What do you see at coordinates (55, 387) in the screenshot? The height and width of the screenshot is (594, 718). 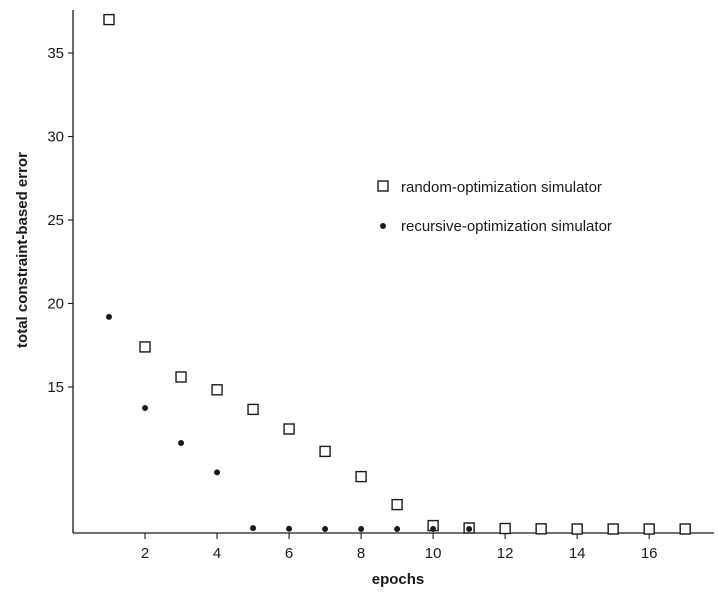 I see `y-tick-label: 15` at bounding box center [55, 387].